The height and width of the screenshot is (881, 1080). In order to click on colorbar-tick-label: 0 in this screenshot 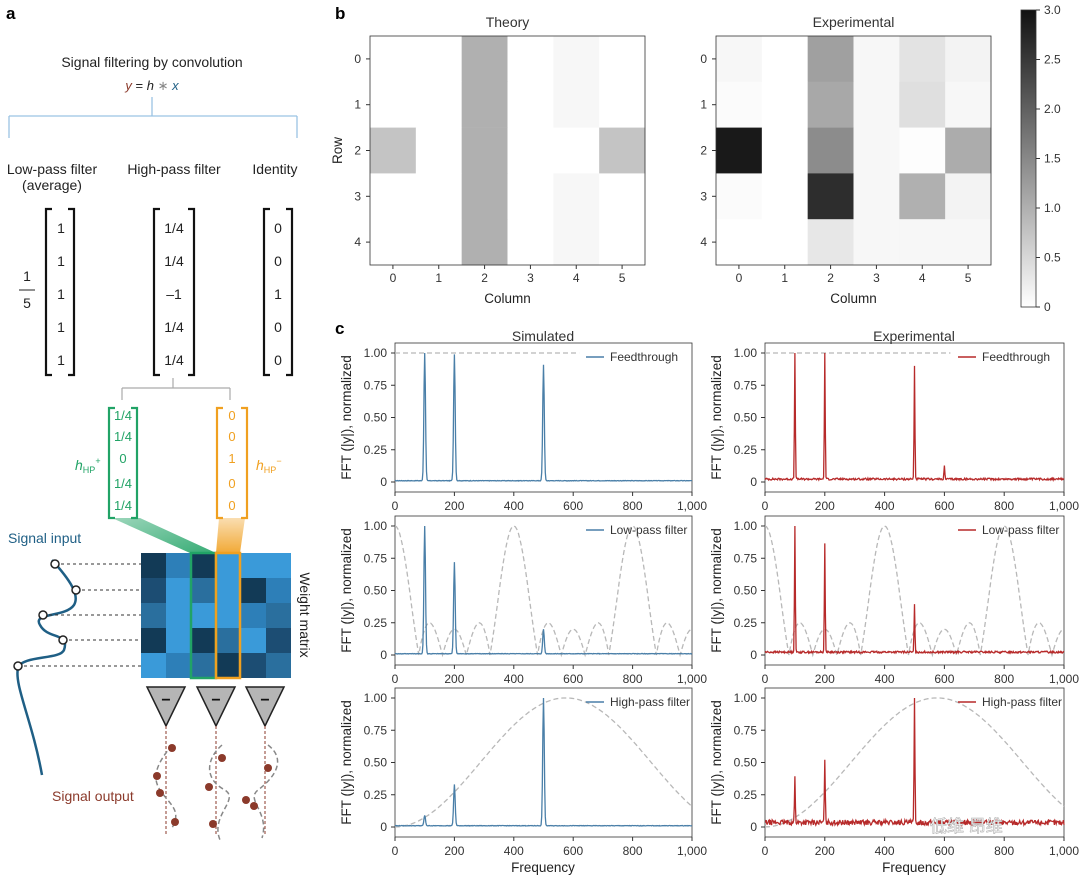, I will do `click(1047, 307)`.